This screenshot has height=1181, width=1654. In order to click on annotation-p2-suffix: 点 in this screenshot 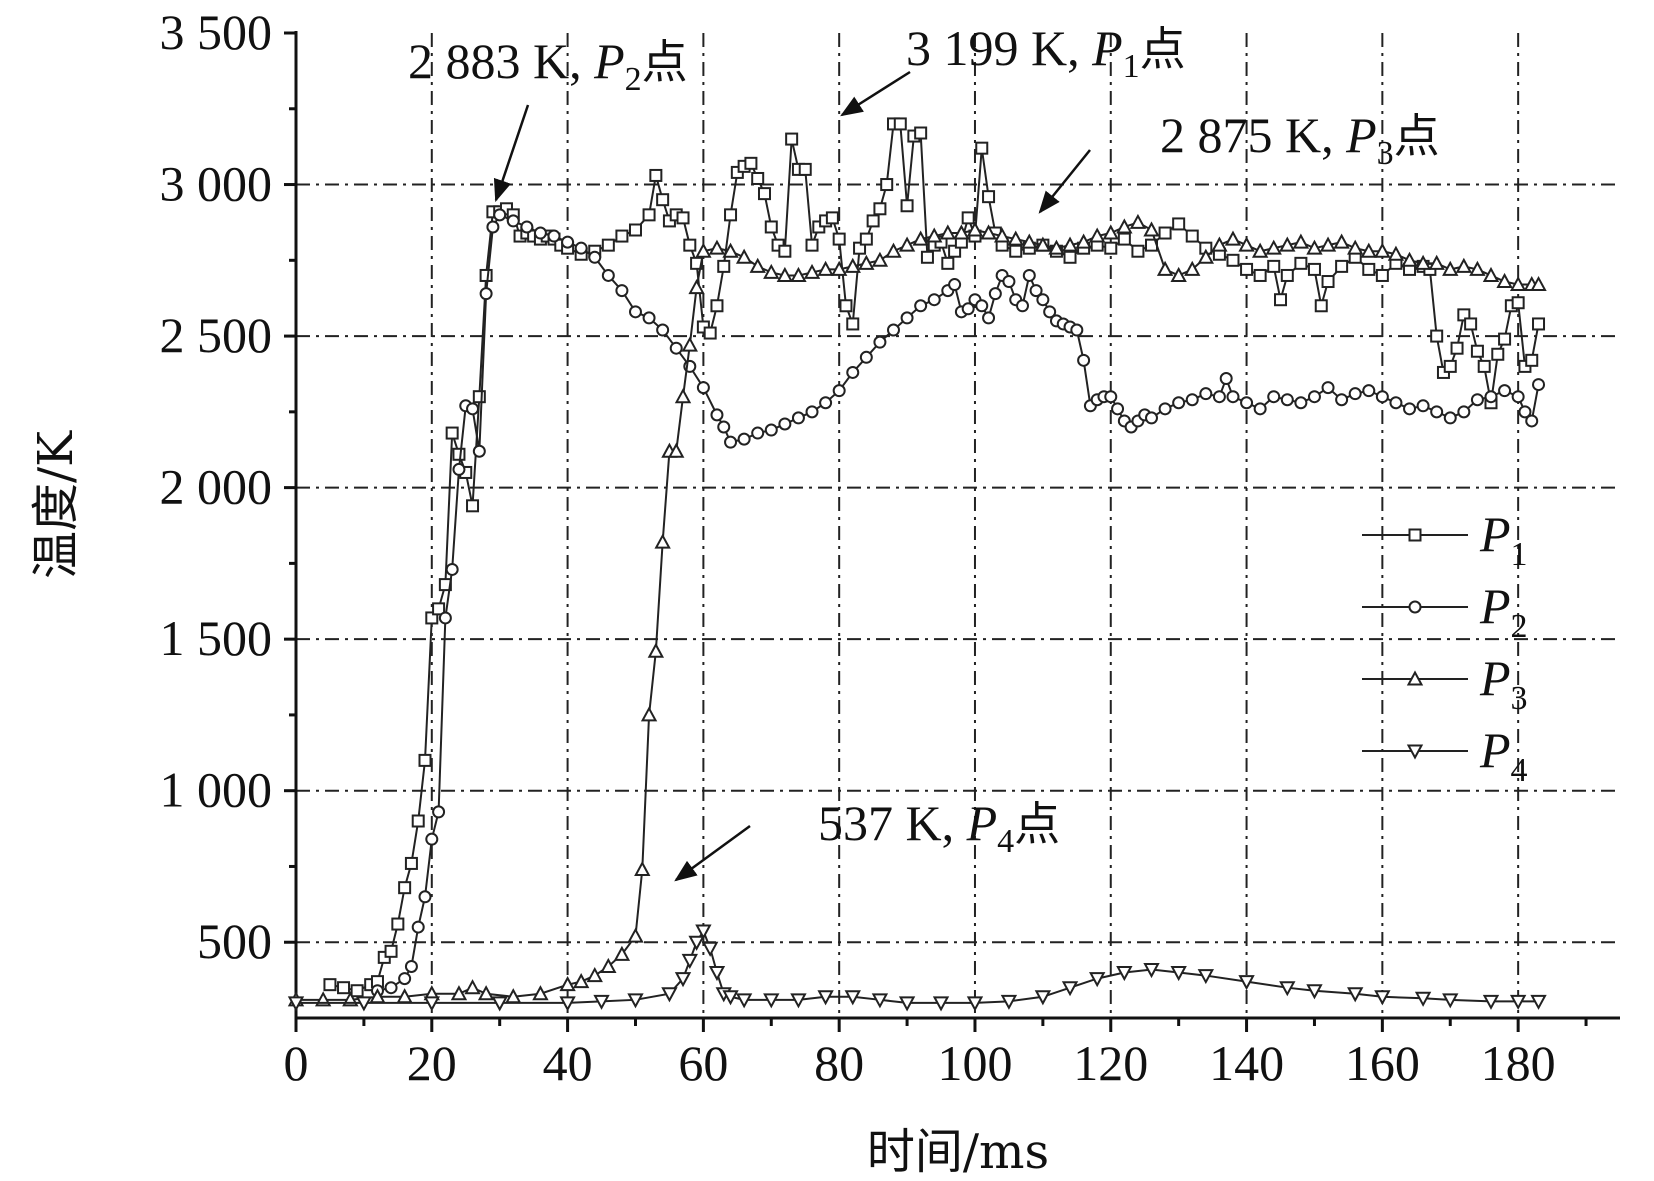, I will do `click(665, 62)`.